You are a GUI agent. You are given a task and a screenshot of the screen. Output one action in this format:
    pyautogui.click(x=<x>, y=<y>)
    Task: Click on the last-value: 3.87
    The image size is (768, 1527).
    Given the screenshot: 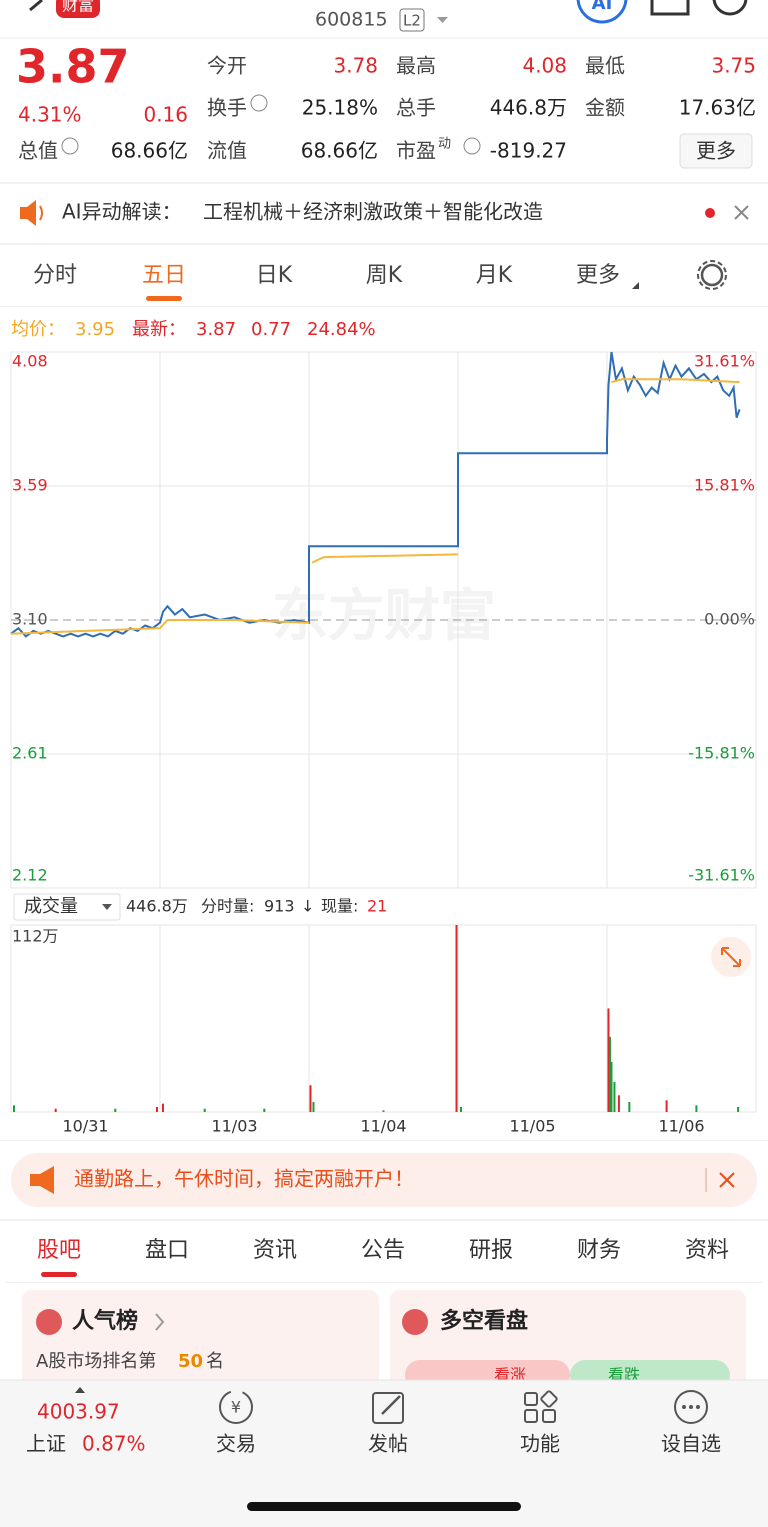 What is the action you would take?
    pyautogui.click(x=216, y=329)
    